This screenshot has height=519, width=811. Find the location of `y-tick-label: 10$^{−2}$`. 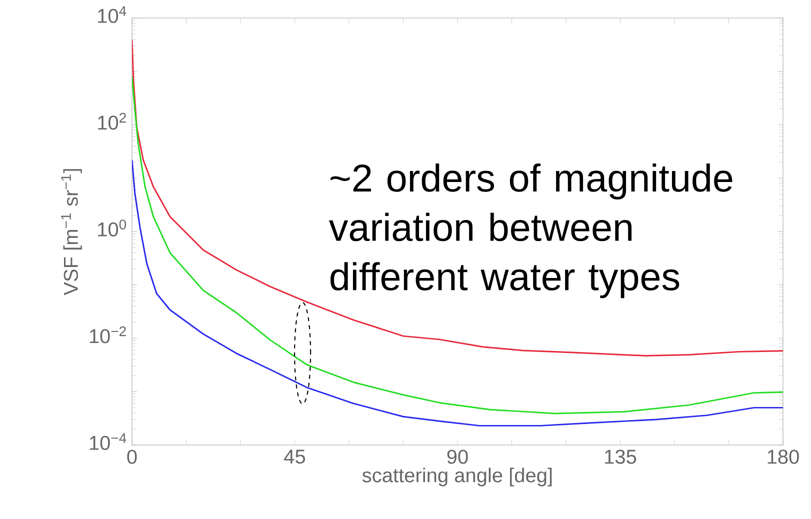

y-tick-label: 10$^{−2}$ is located at coordinates (108, 335).